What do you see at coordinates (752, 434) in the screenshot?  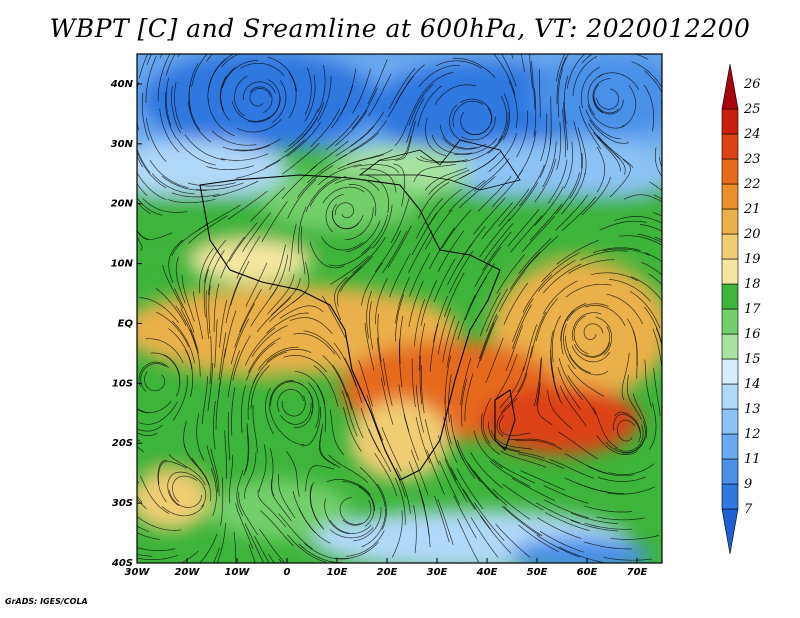 I see `colorbar-label: 12` at bounding box center [752, 434].